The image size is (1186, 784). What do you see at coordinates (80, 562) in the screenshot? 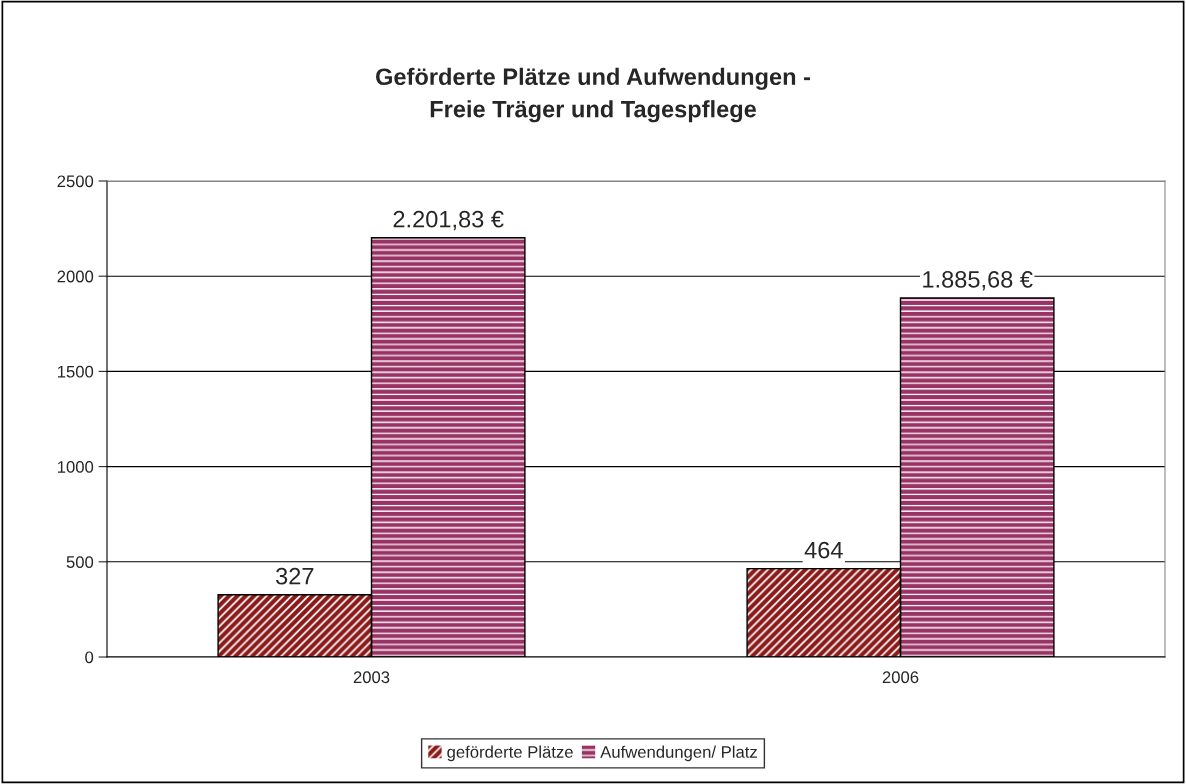
I see `y-tick-label: 500` at bounding box center [80, 562].